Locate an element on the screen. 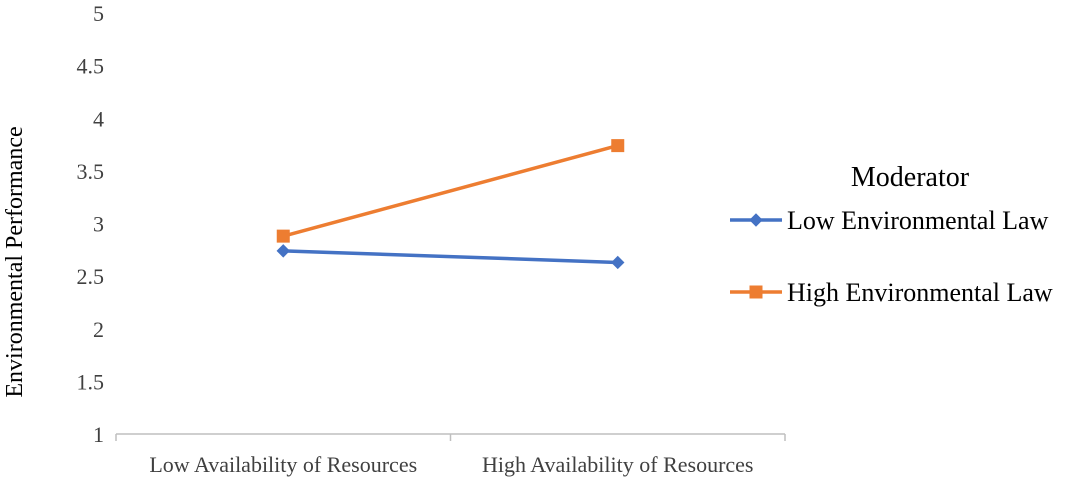 The width and height of the screenshot is (1084, 480). legend-title: Moderator is located at coordinates (910, 177).